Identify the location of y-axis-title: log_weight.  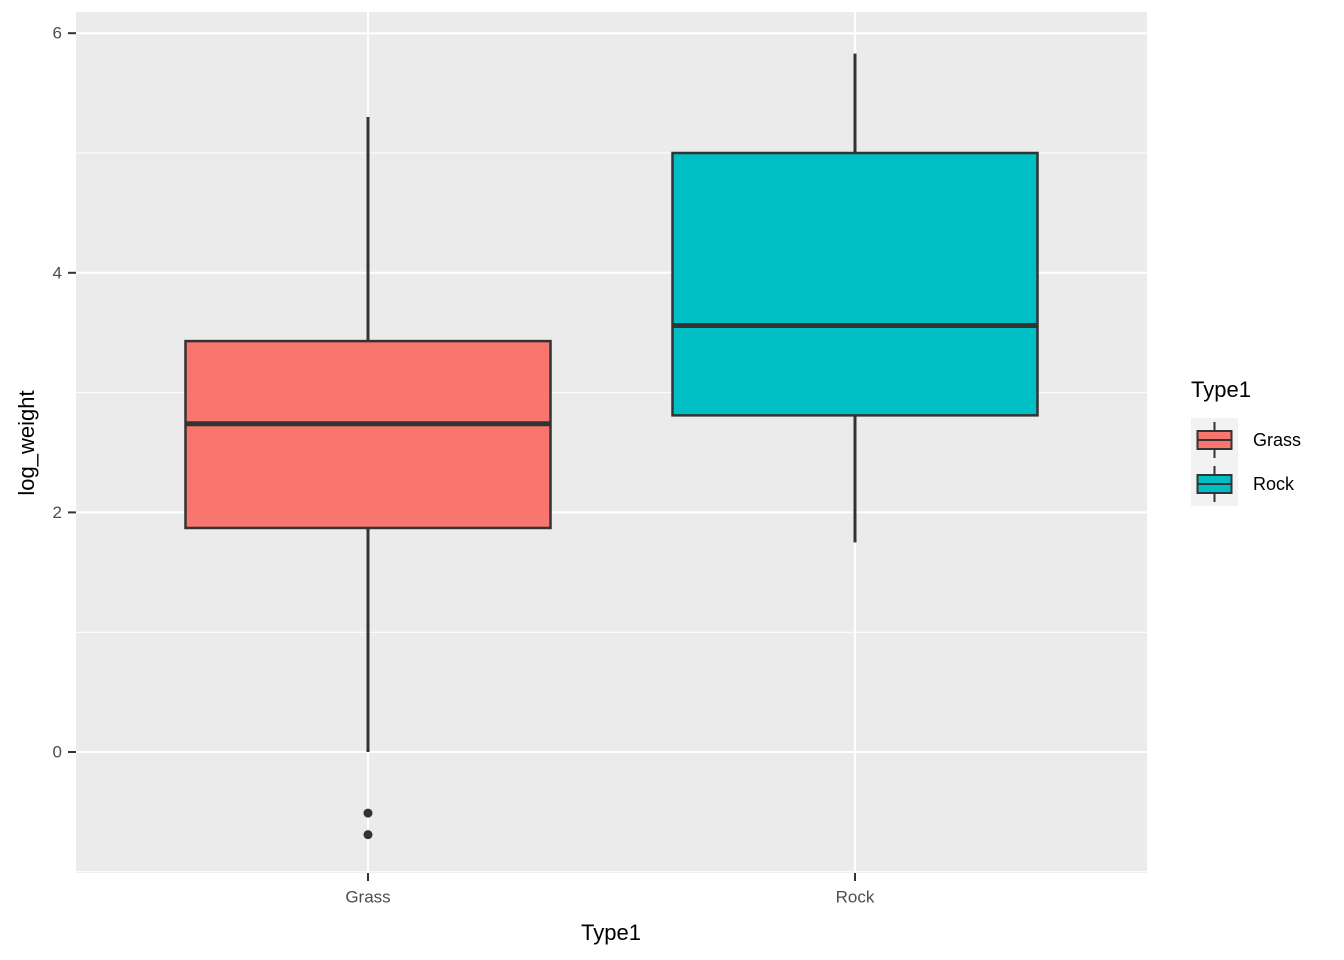
(26, 443).